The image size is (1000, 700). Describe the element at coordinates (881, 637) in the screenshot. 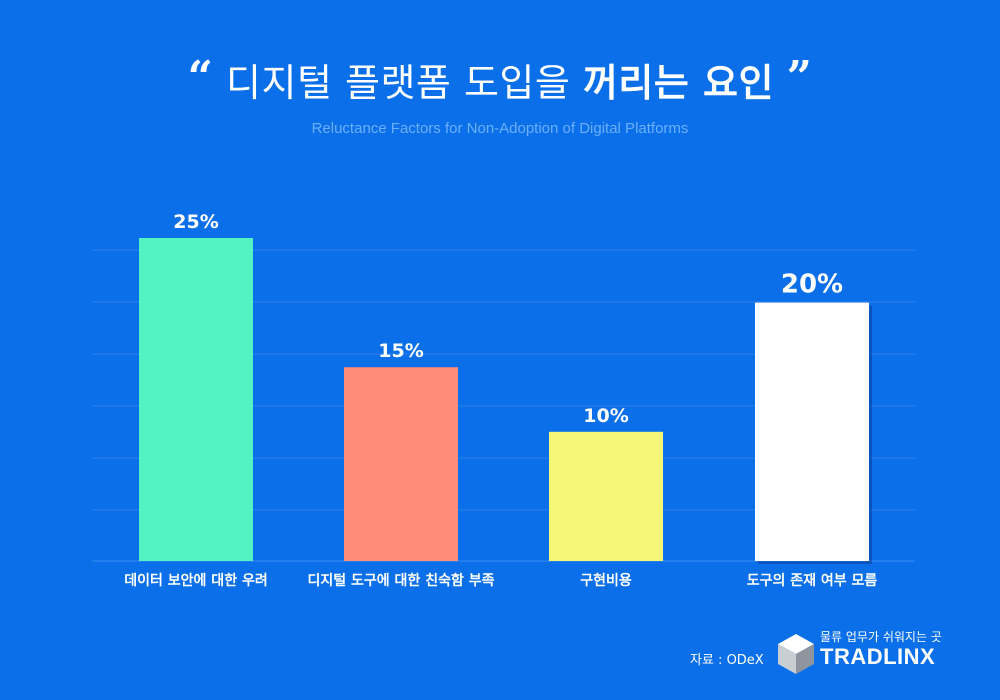

I see `brand-tagline: 물류 업무가 쉬워지는 곳` at that location.